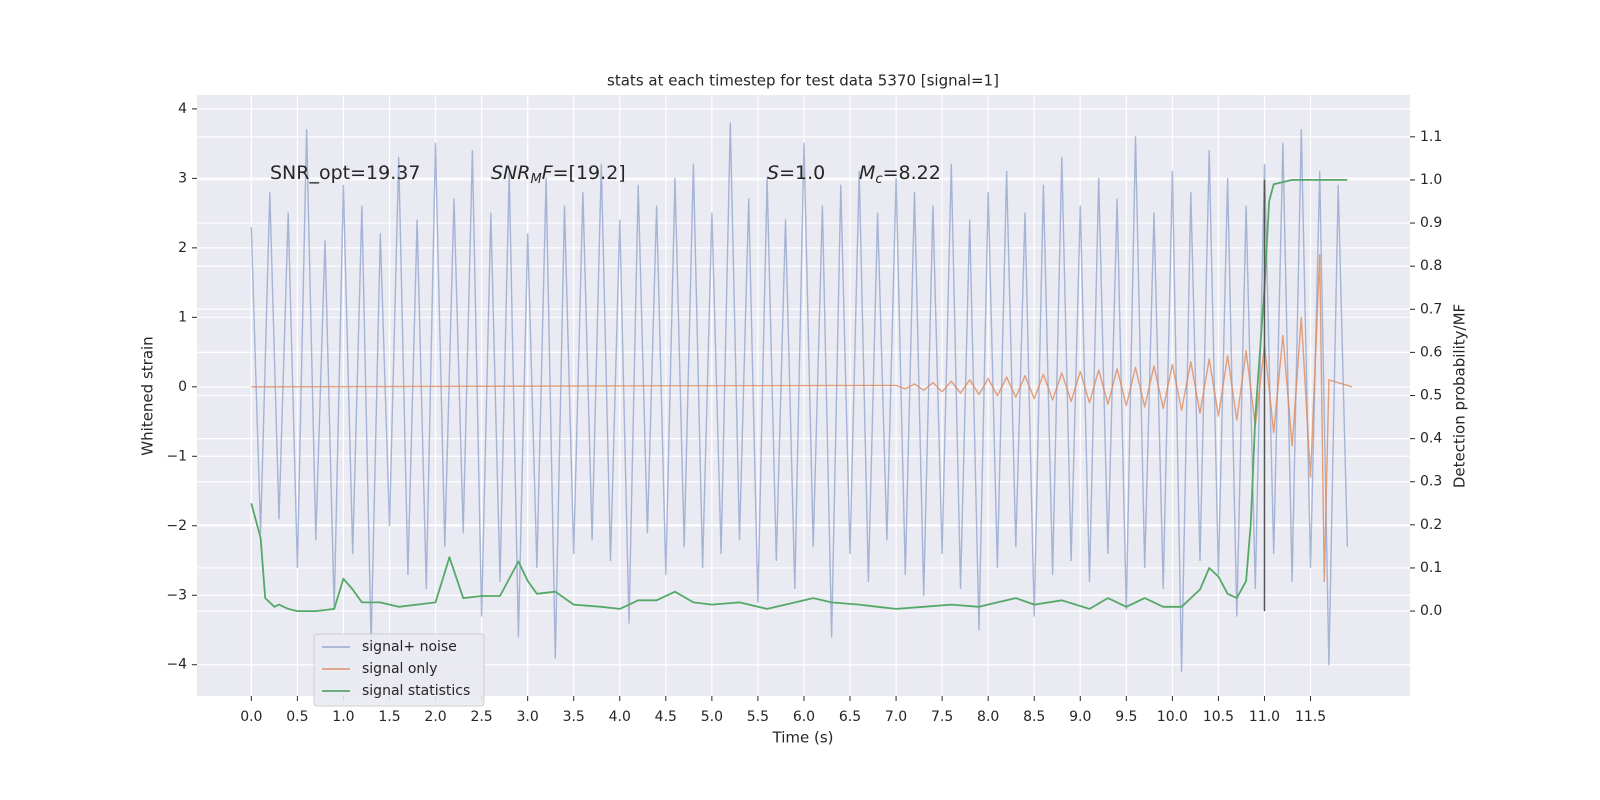 Image resolution: width=1600 pixels, height=800 pixels. I want to click on x-tick-label: 2.0, so click(435, 717).